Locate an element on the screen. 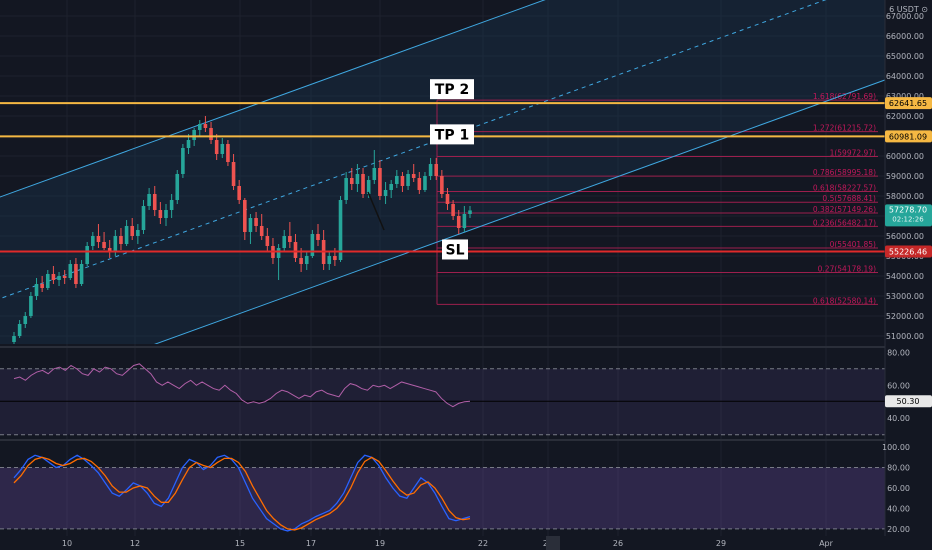  stochastic-k-line is located at coordinates (242, 493).